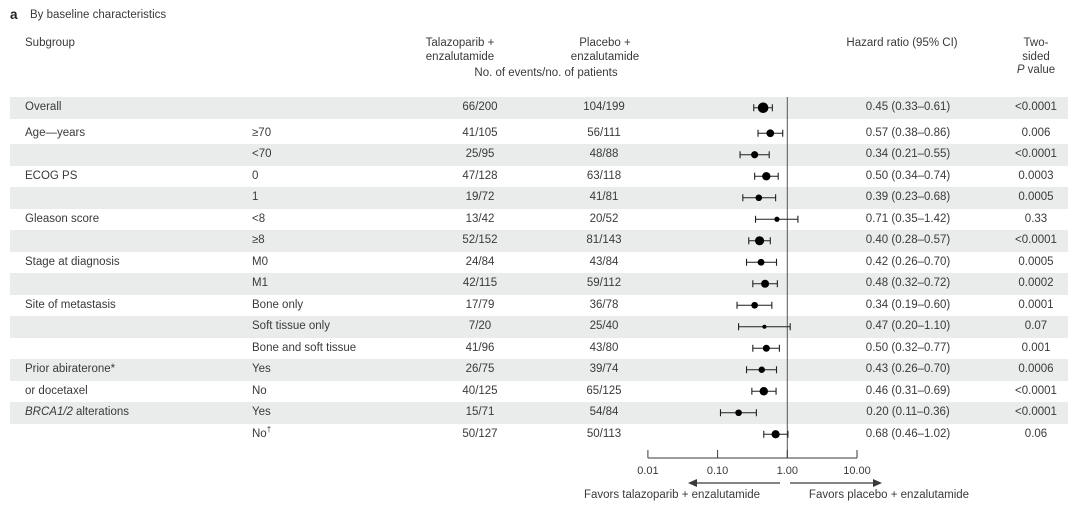  I want to click on p-value: 0.07, so click(1036, 326).